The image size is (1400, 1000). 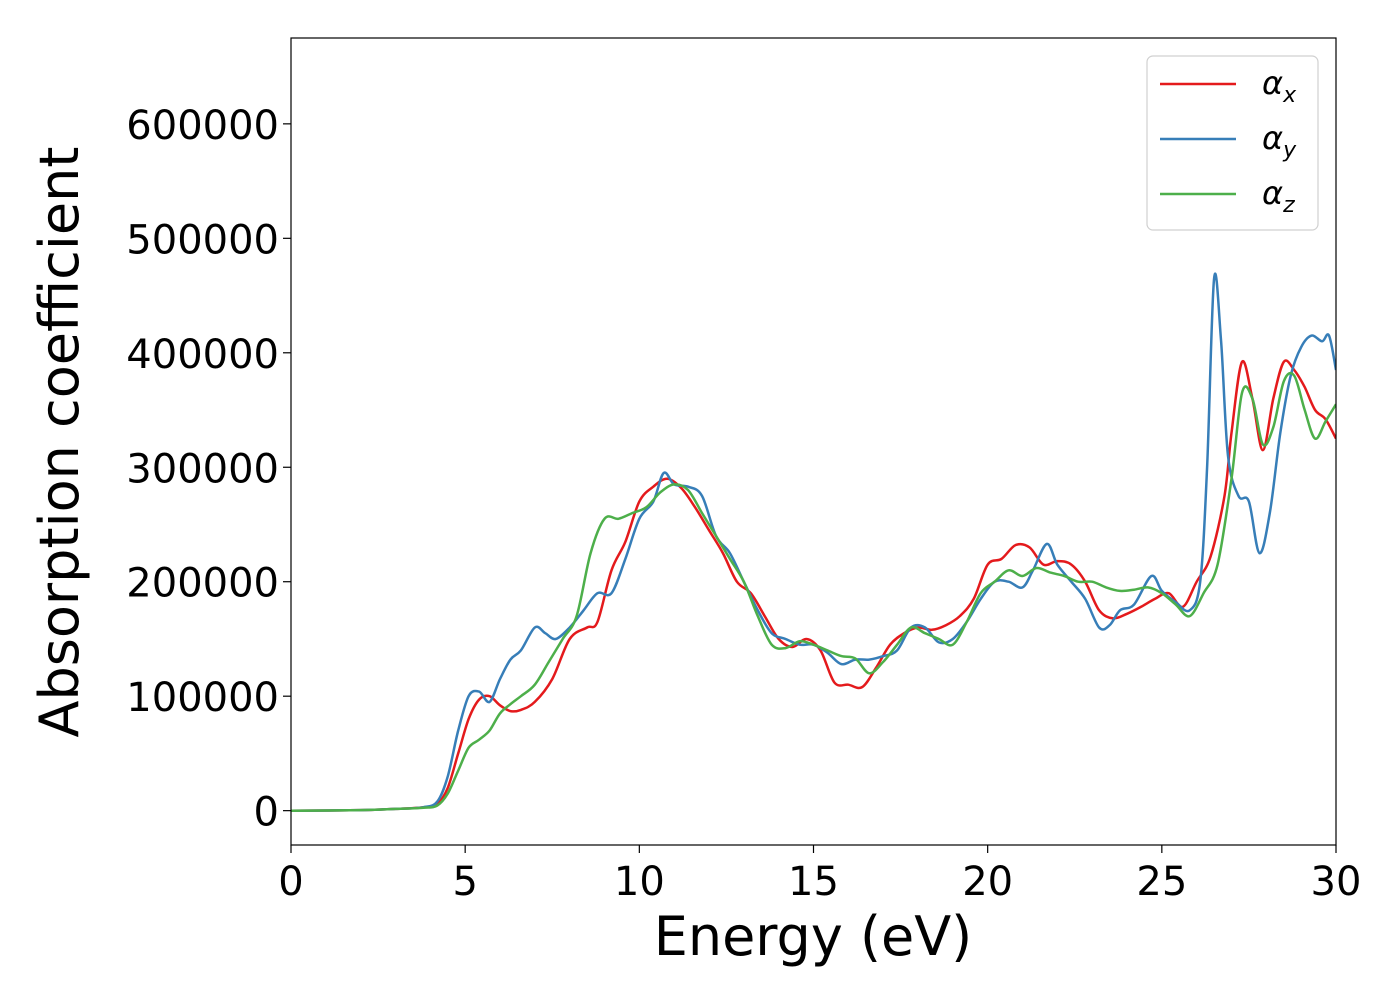 I want to click on y-tick-label: 0, so click(x=266, y=813).